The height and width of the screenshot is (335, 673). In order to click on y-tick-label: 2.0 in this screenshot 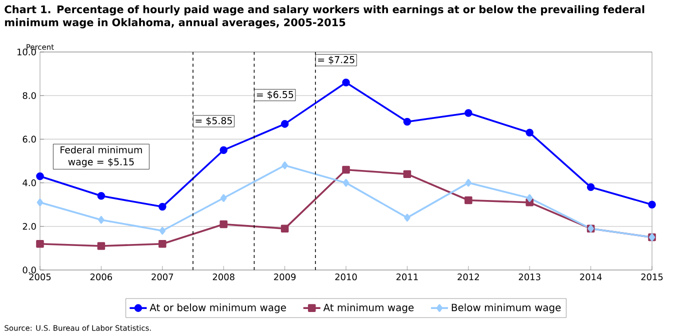, I will do `click(29, 226)`.